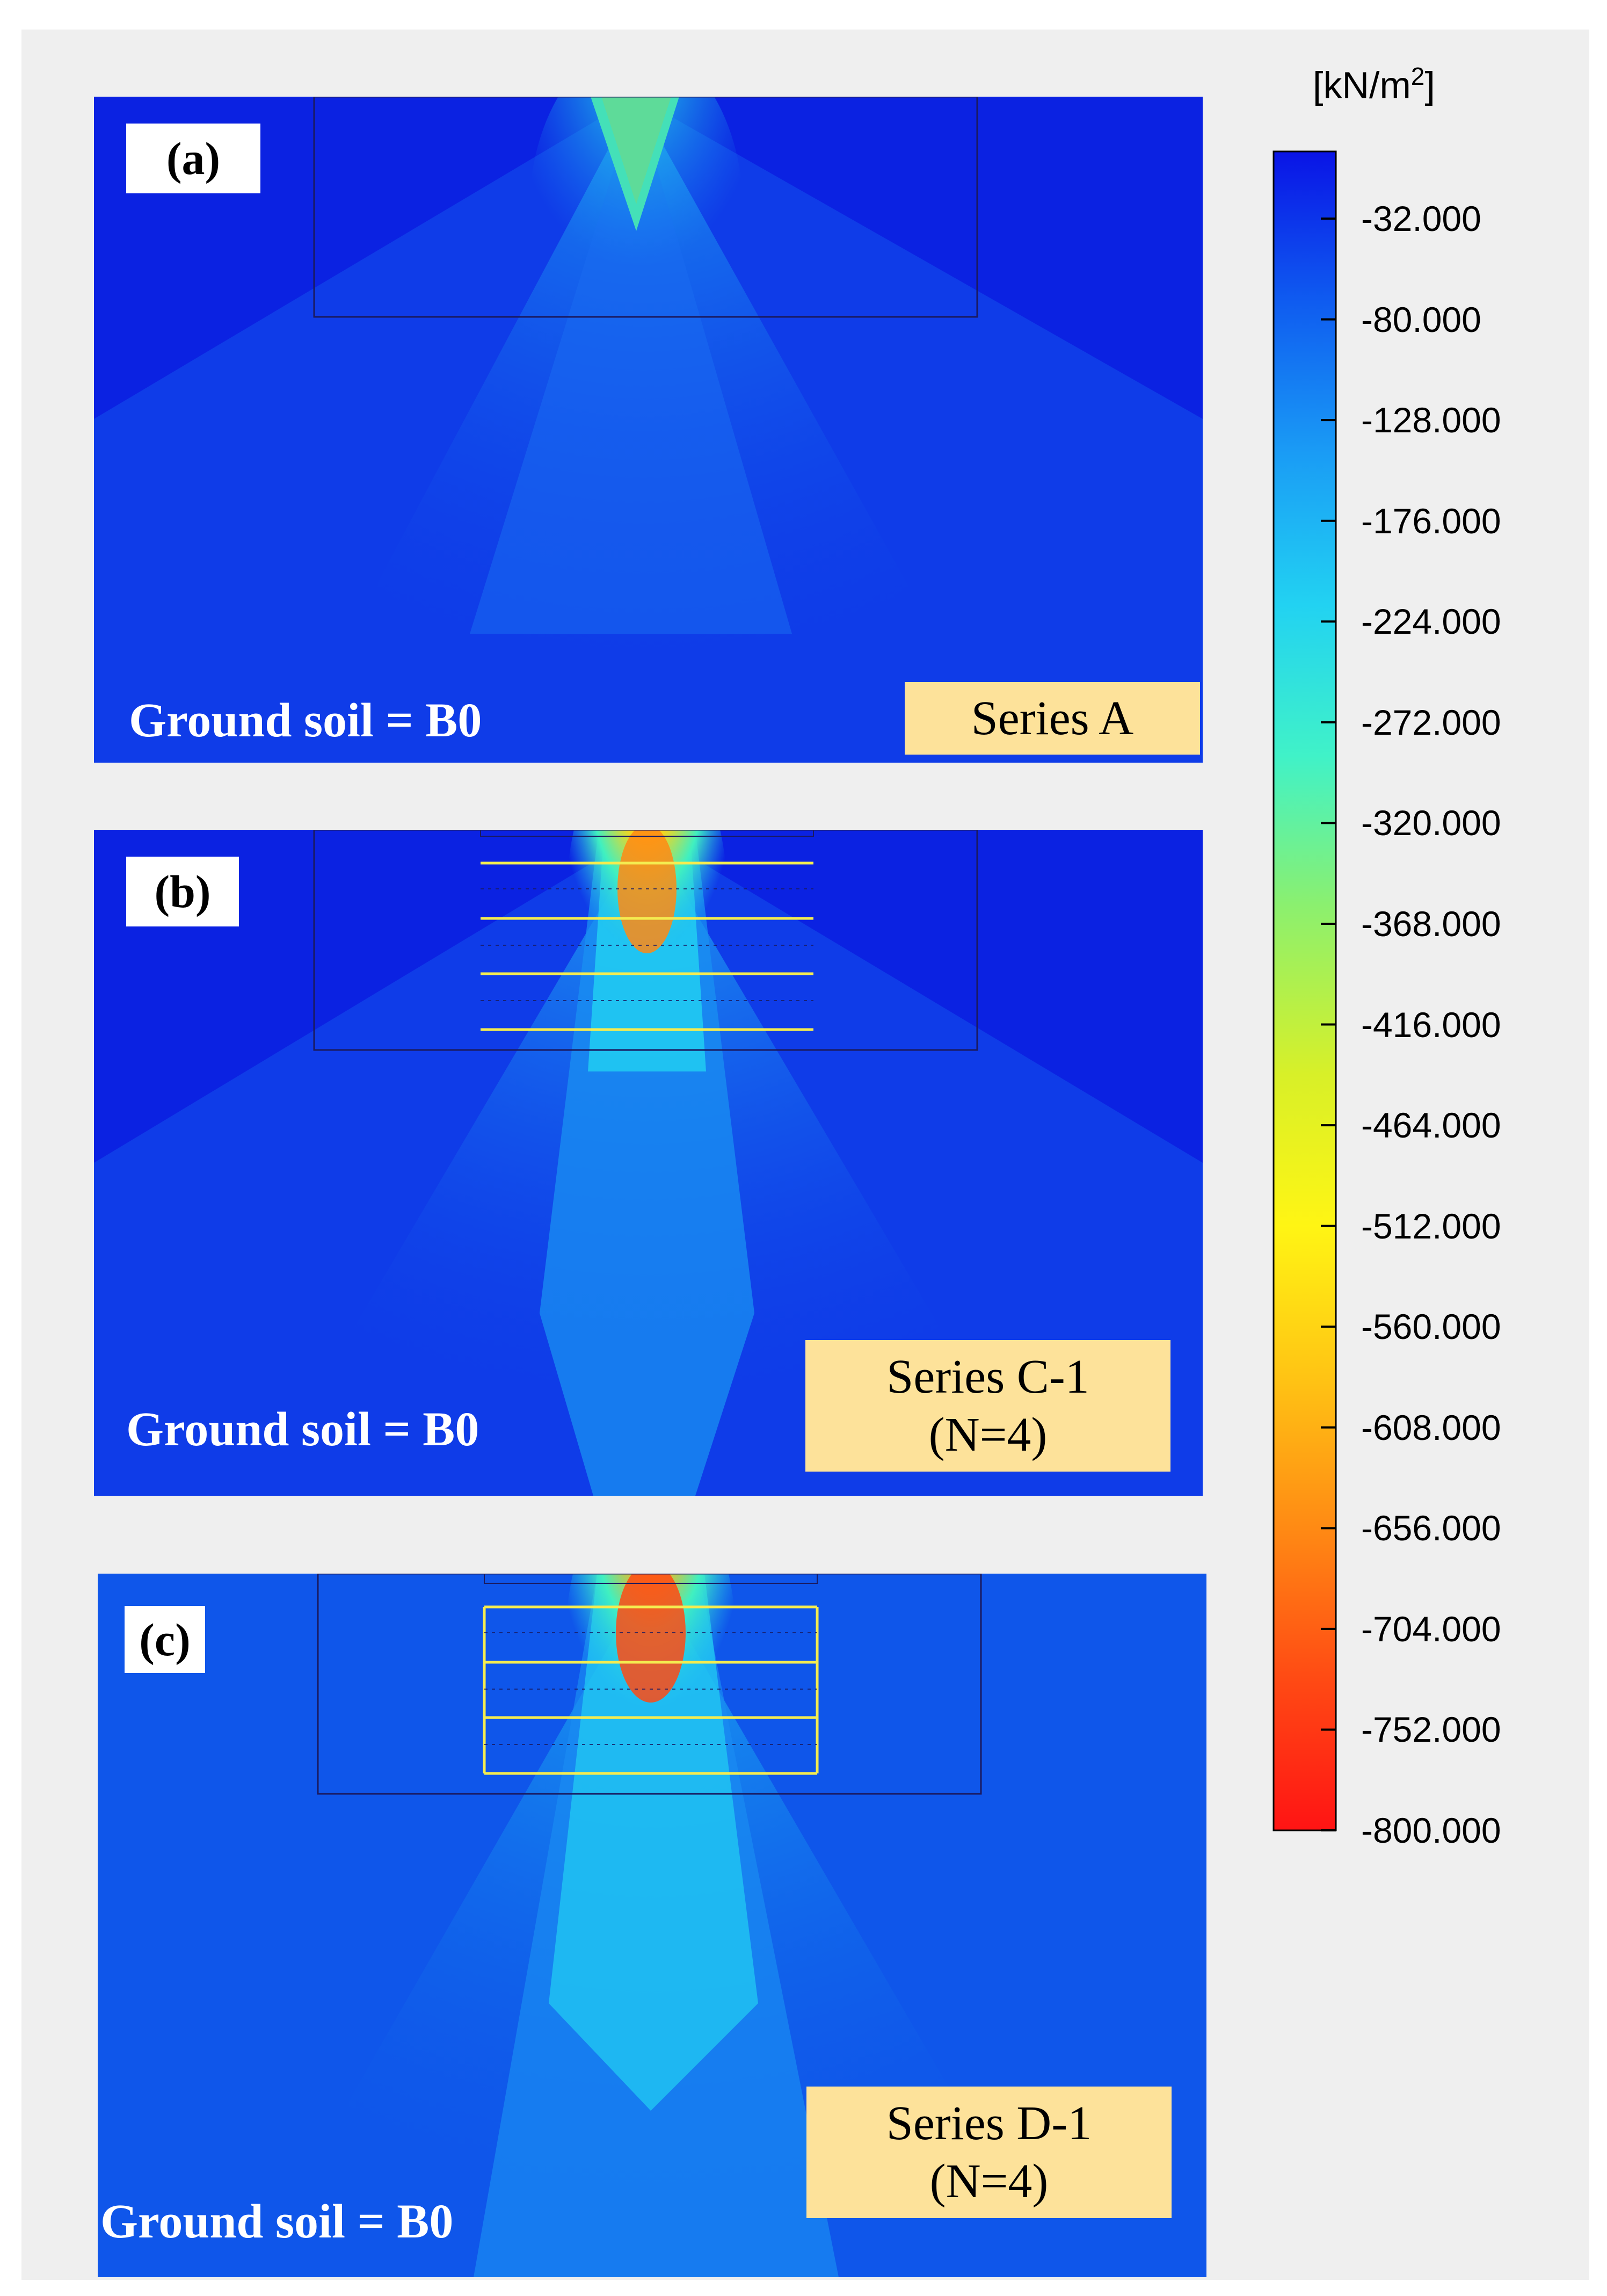  Describe the element at coordinates (1431, 622) in the screenshot. I see `colorbar-tick-label: -224.000` at that location.